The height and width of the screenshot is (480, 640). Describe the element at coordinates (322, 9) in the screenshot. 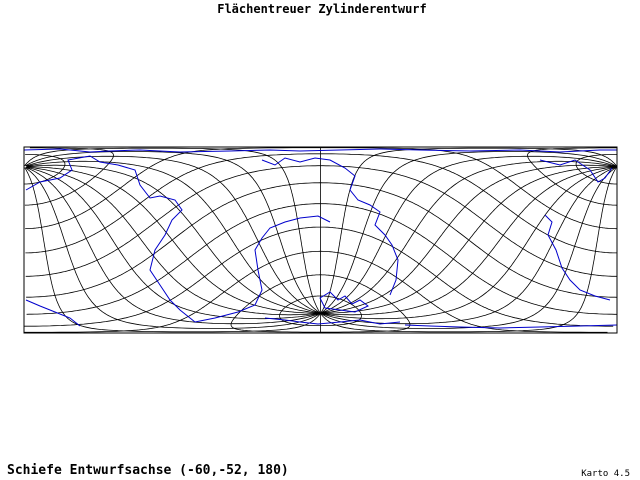

I see `title: Flächentreuer Zylinderentwurf` at that location.